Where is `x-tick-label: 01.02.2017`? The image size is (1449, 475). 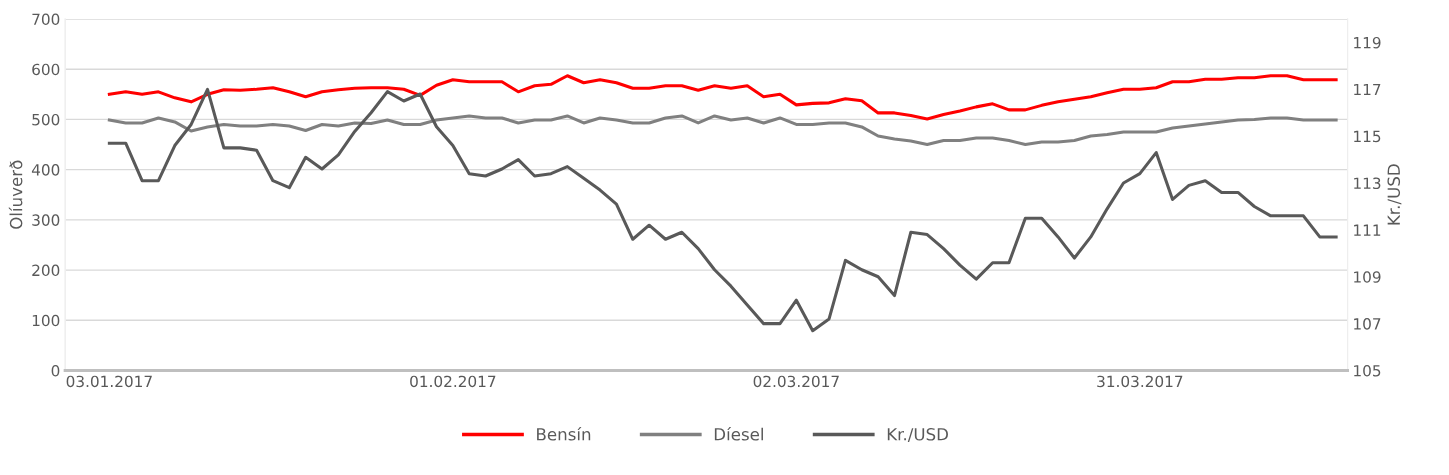
x-tick-label: 01.02.2017 is located at coordinates (453, 381).